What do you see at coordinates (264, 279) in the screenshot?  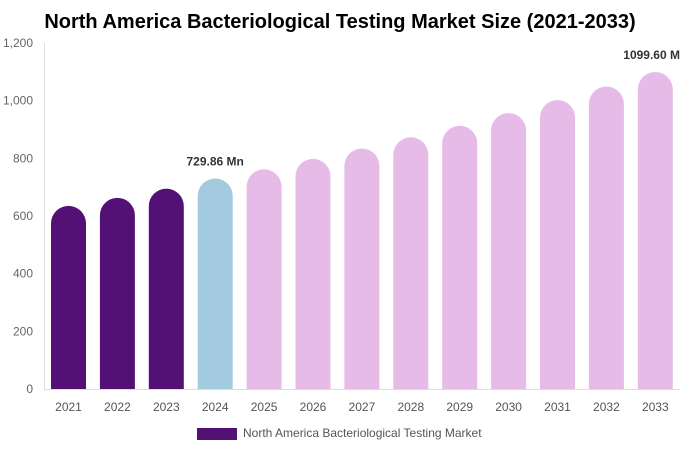 I see `bar-2025` at bounding box center [264, 279].